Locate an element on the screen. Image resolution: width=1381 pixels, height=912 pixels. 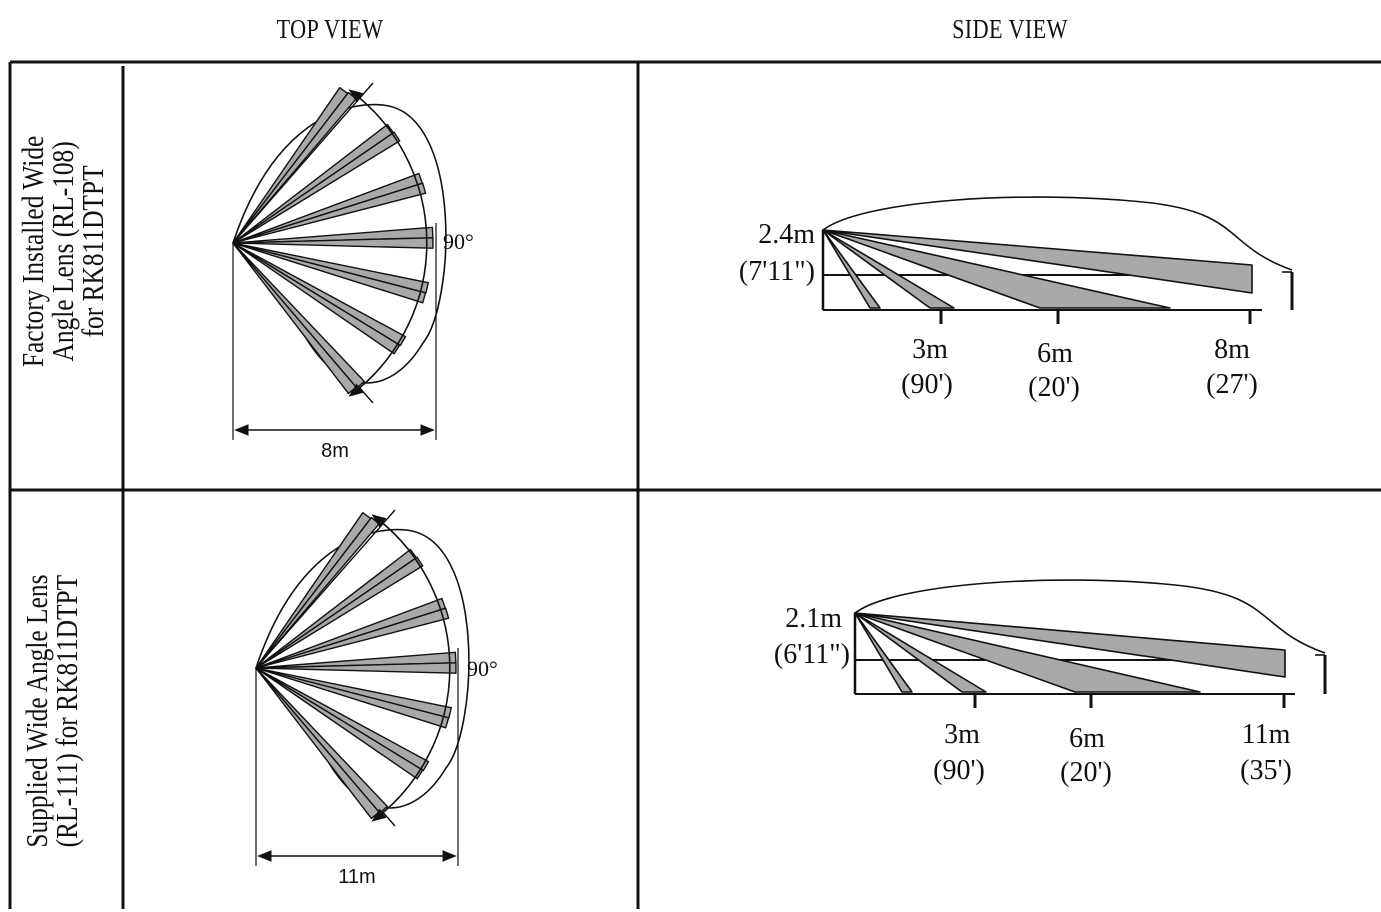
row-1-distance-3-imperial: (27') is located at coordinates (1232, 384).